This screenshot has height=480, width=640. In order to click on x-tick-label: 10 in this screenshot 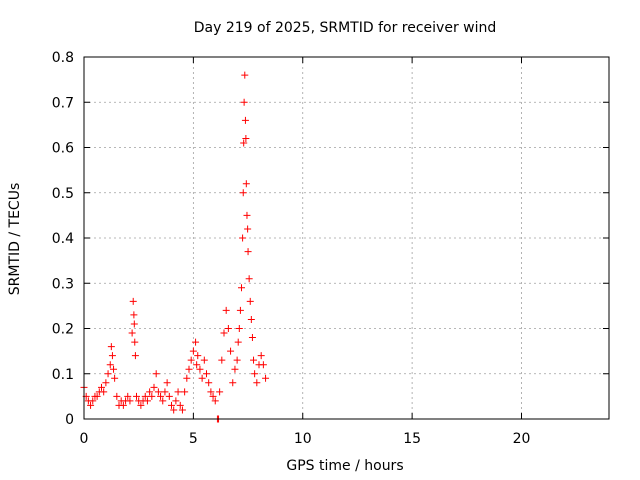, I will do `click(303, 439)`.